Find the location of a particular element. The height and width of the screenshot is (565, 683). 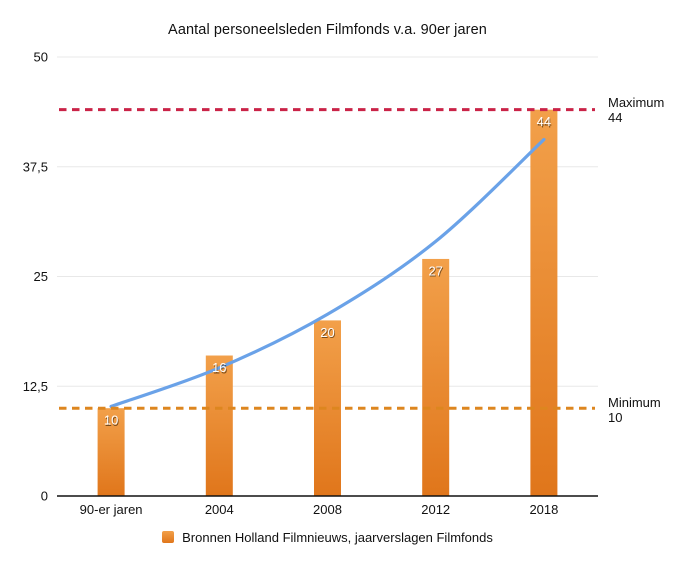

bar-value-label: 16 is located at coordinates (219, 367).